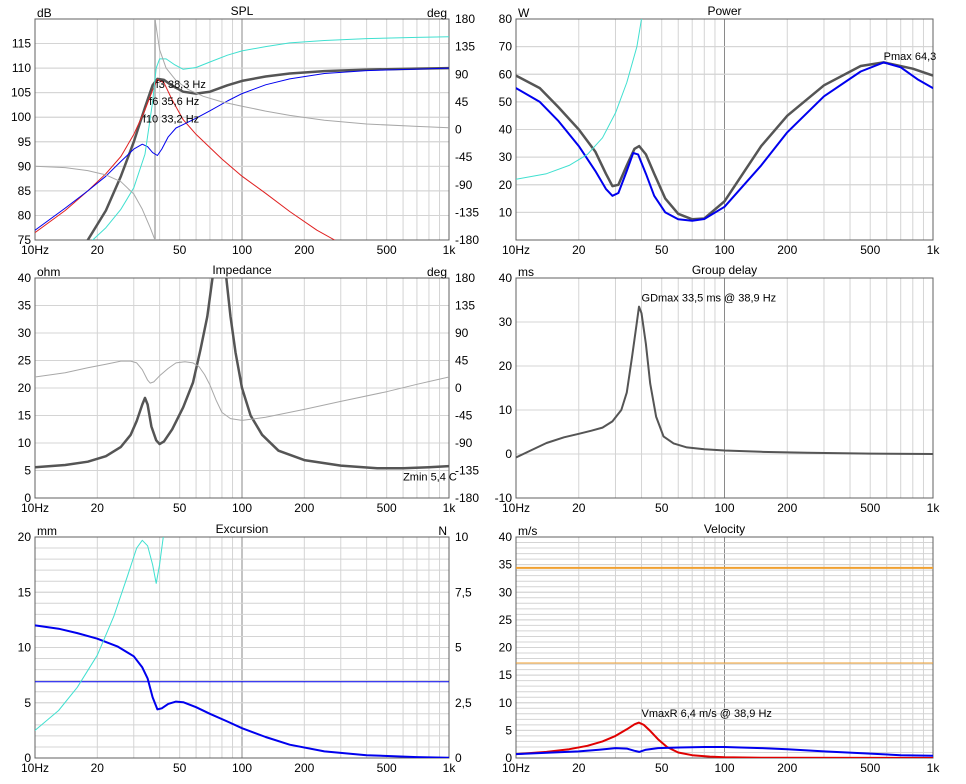 The height and width of the screenshot is (784, 966). Describe the element at coordinates (709, 298) in the screenshot. I see `annotation-label: GDmax 33,5 ms @ 38,9 Hz` at that location.